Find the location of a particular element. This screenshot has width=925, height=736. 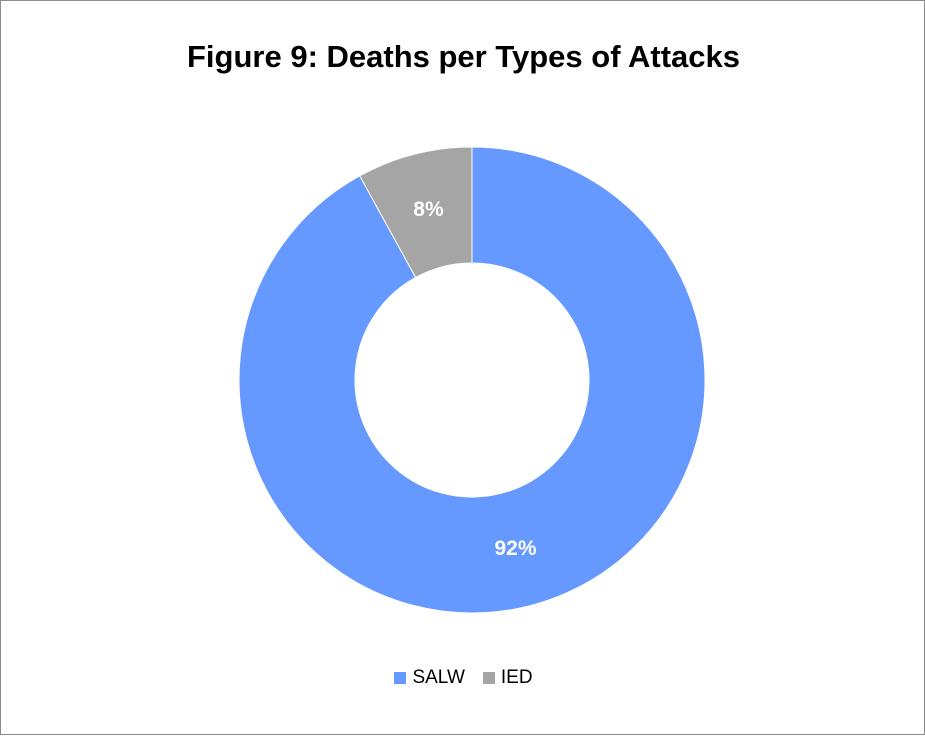

legend: SALW IED is located at coordinates (463, 678).